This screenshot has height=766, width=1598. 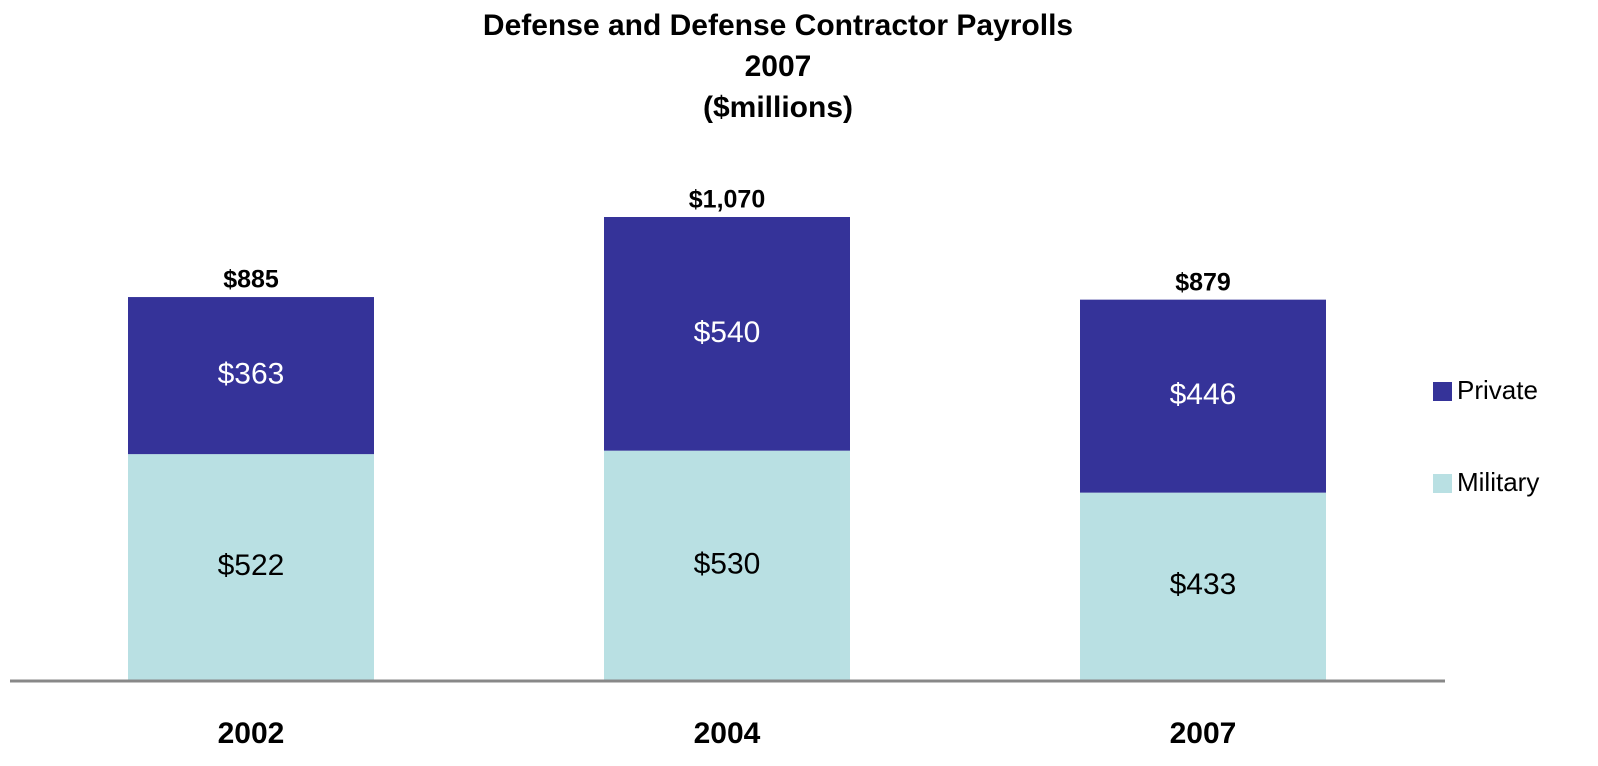 I want to click on chart-title: ($millions), so click(x=778, y=107).